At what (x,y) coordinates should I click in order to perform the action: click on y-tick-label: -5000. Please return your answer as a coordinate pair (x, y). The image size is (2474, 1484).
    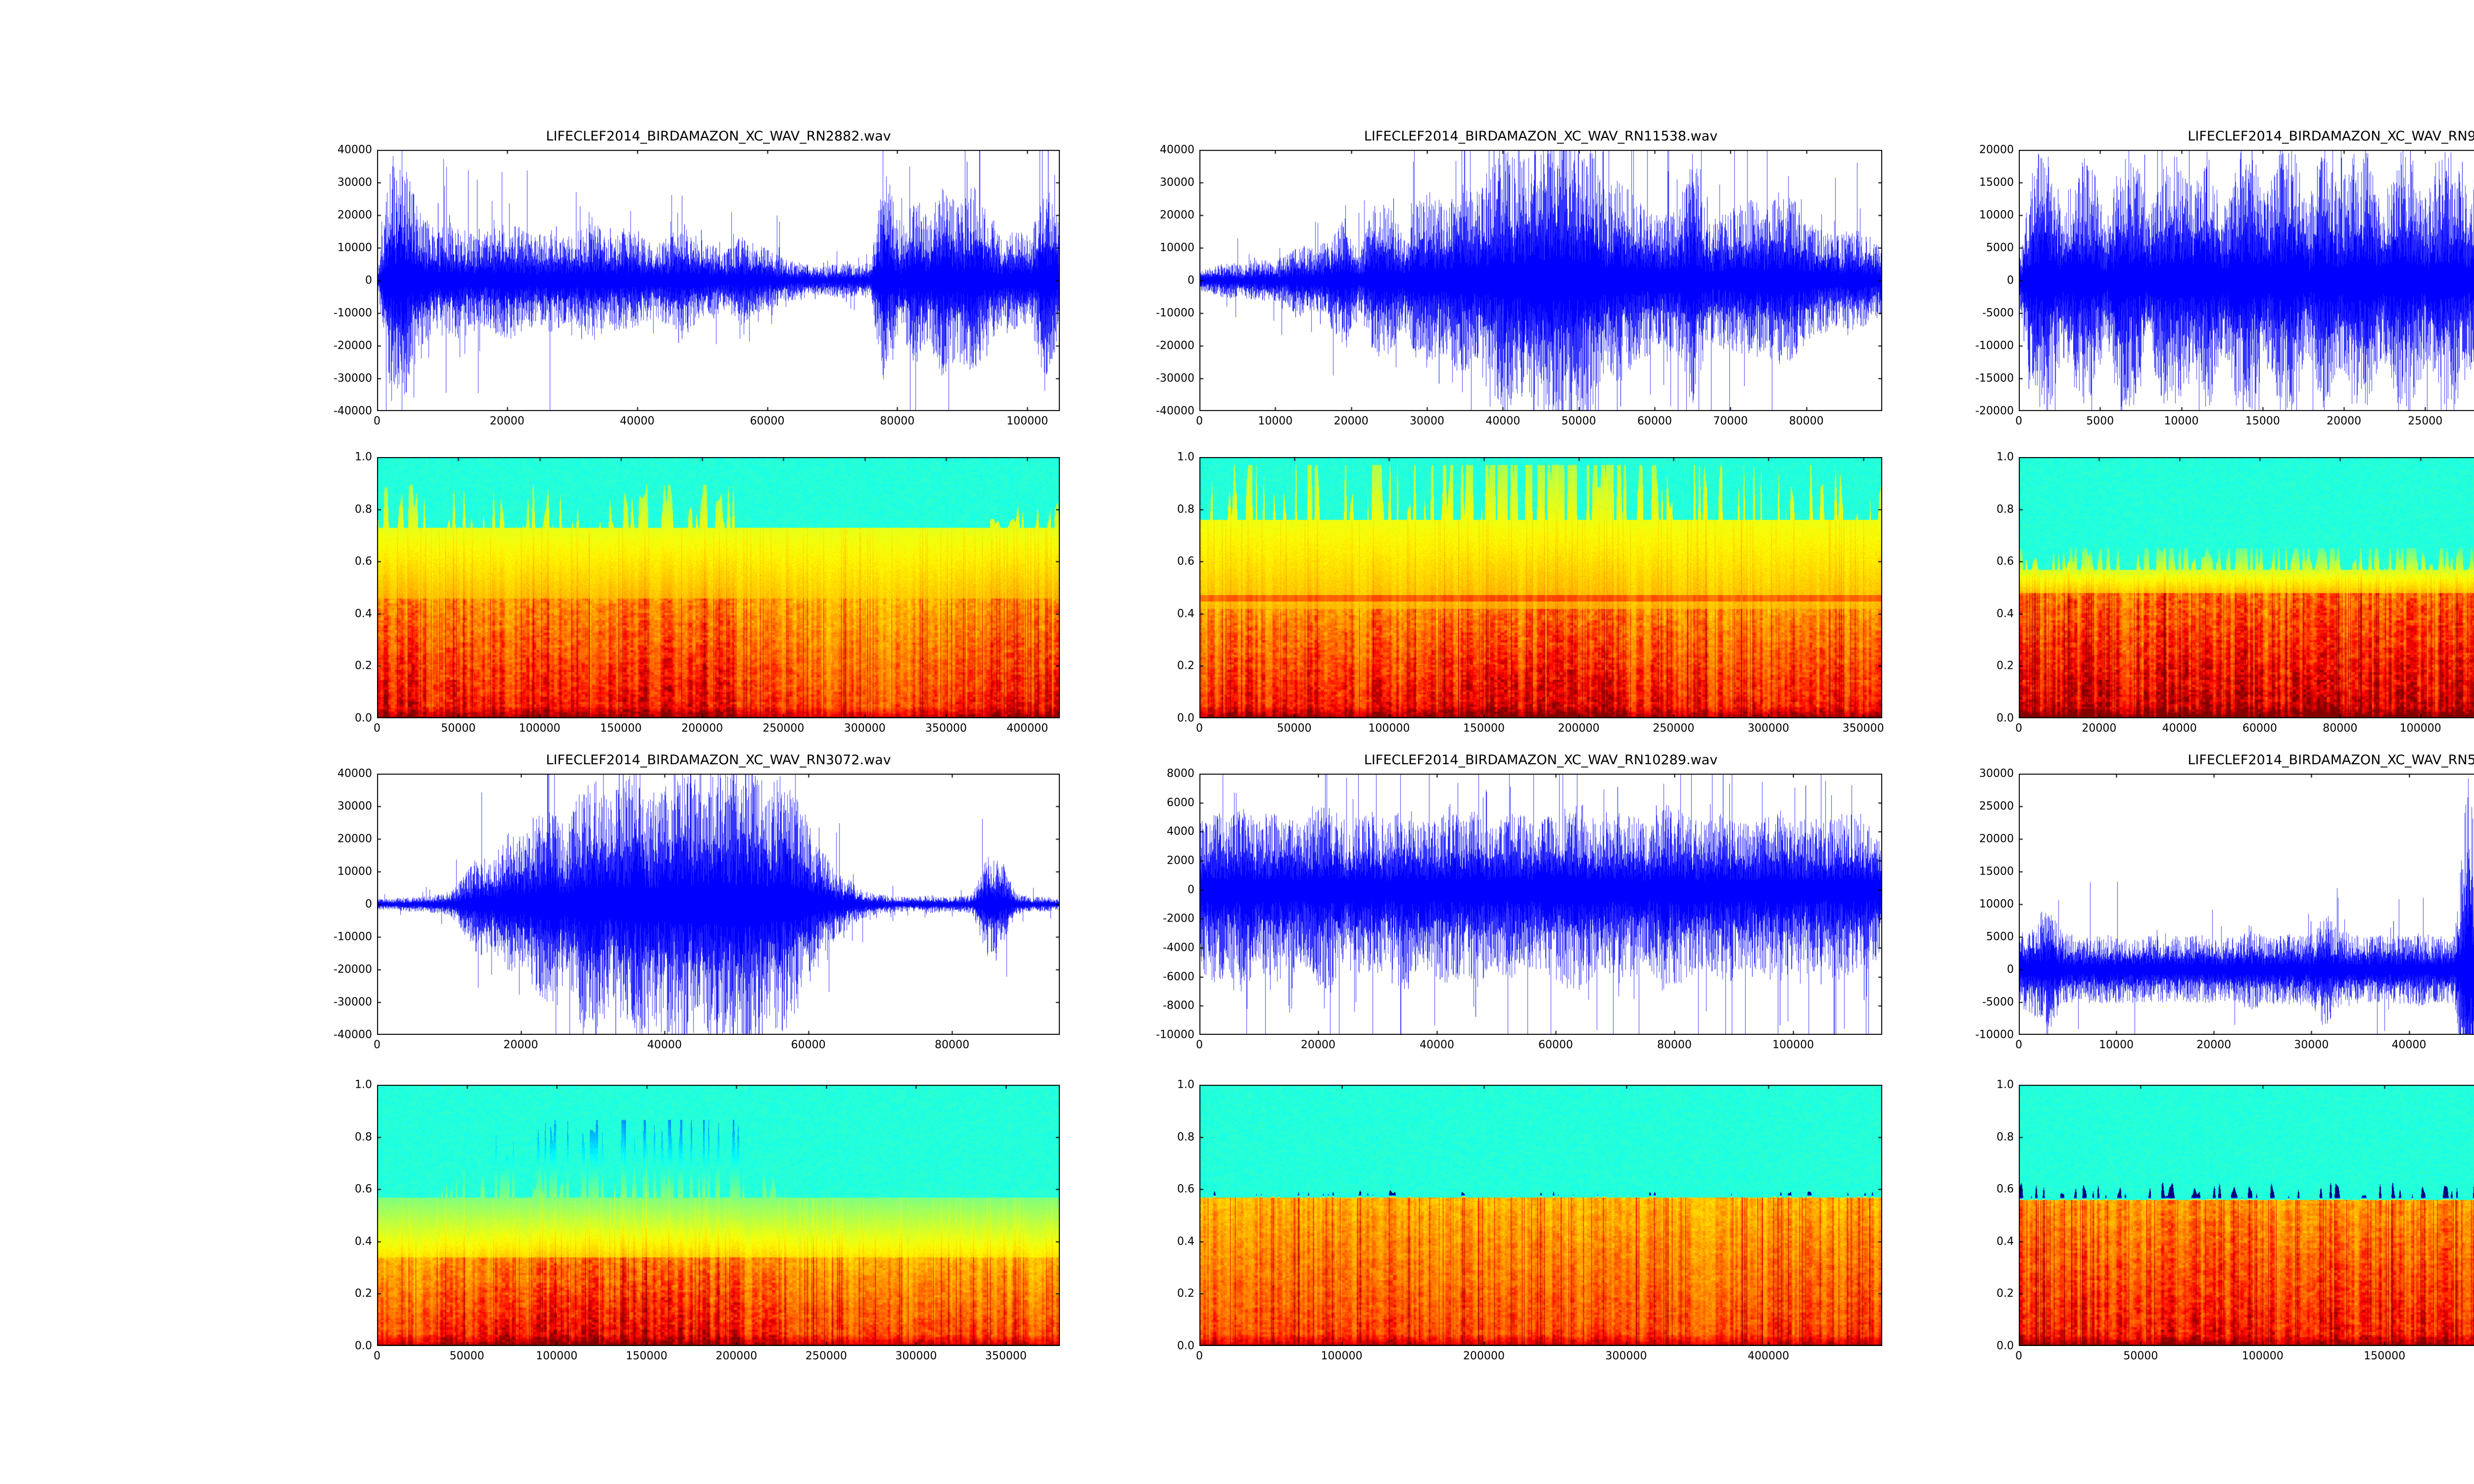
    Looking at the image, I should click on (1998, 1002).